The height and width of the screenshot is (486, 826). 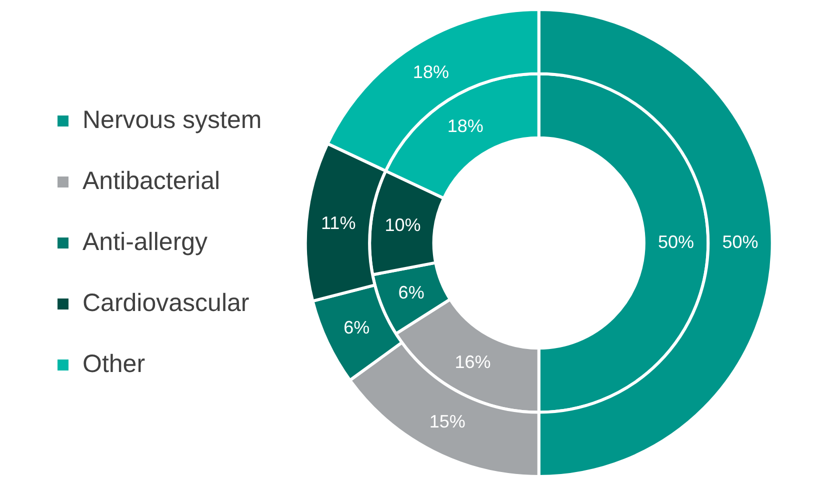 I want to click on legend-label: Cardiovascular, so click(x=166, y=302).